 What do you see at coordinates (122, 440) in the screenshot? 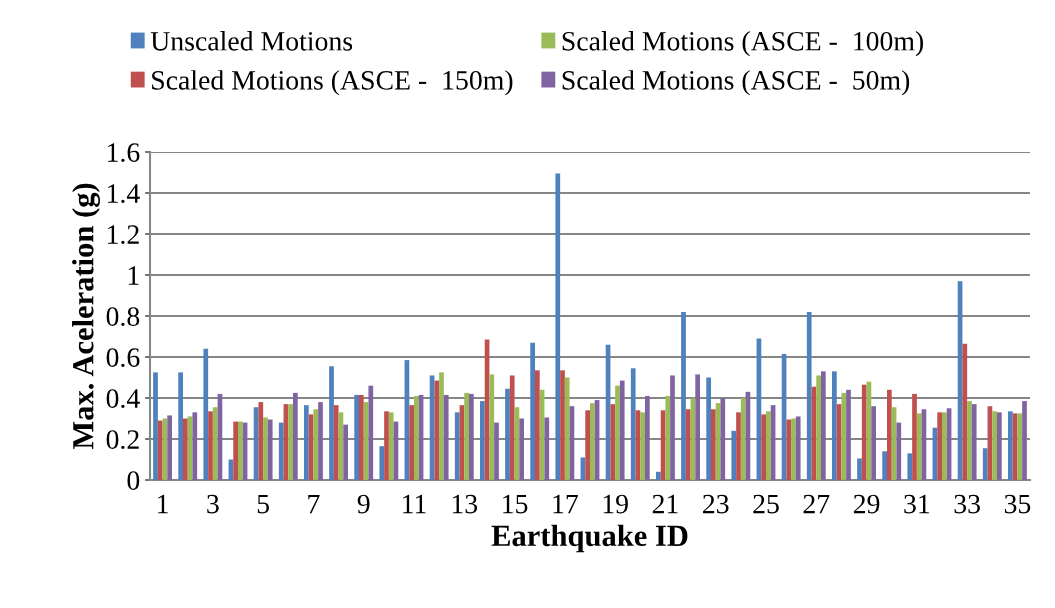
I see `y-tick-label: 0.2` at bounding box center [122, 440].